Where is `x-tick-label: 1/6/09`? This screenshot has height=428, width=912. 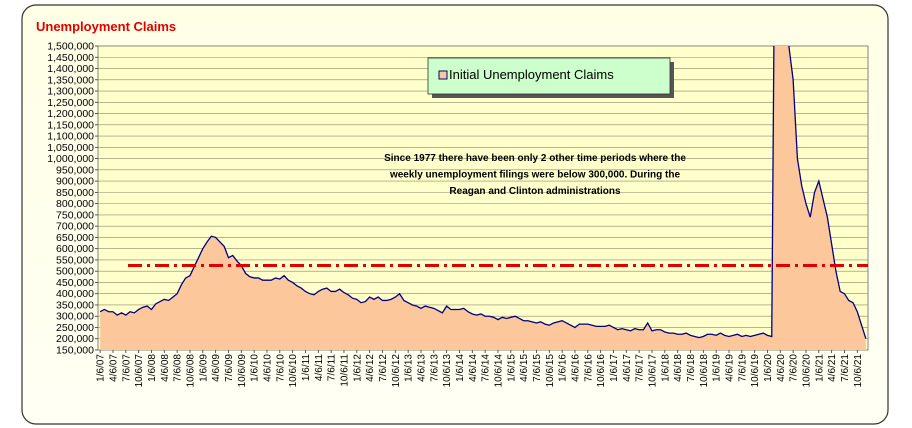
x-tick-label: 1/6/09 is located at coordinates (203, 368).